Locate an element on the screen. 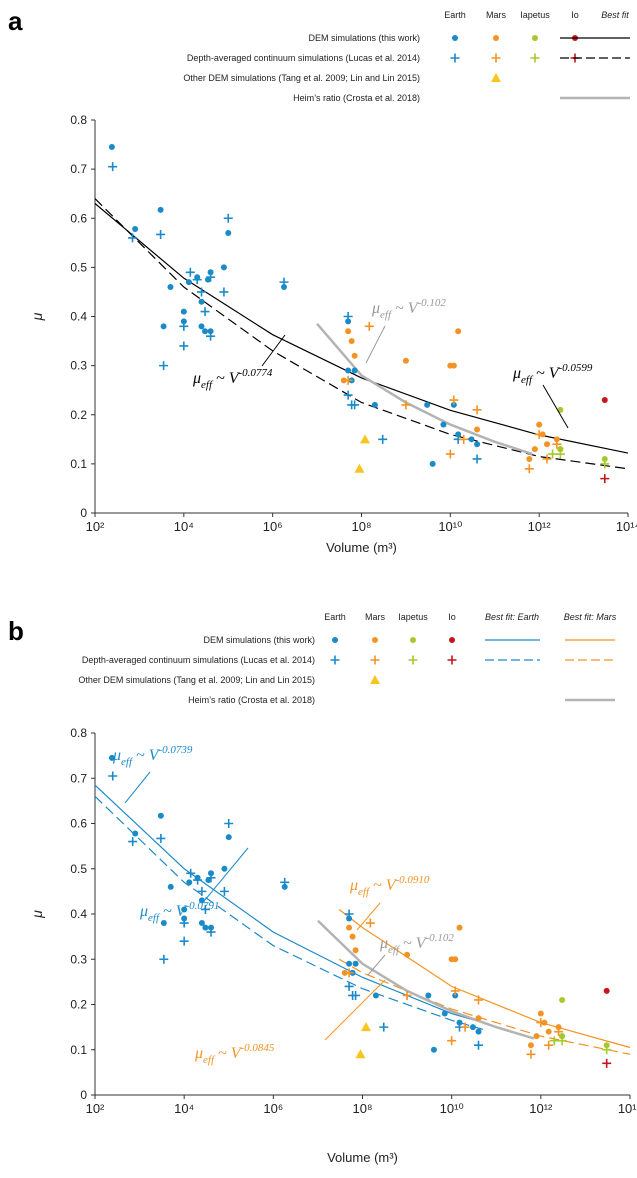  legend-column-header: Mars is located at coordinates (496, 15).